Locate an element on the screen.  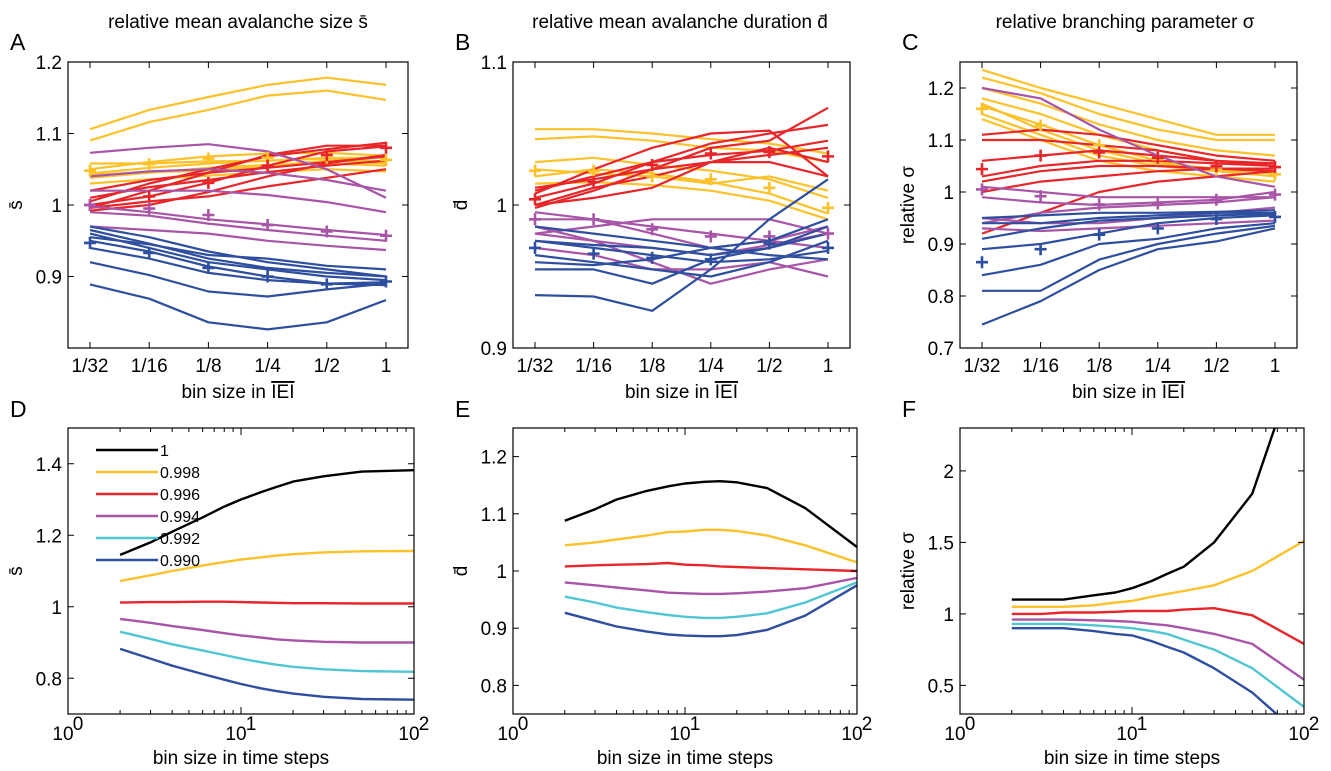
x-tick-label: 1 is located at coordinates (828, 366).